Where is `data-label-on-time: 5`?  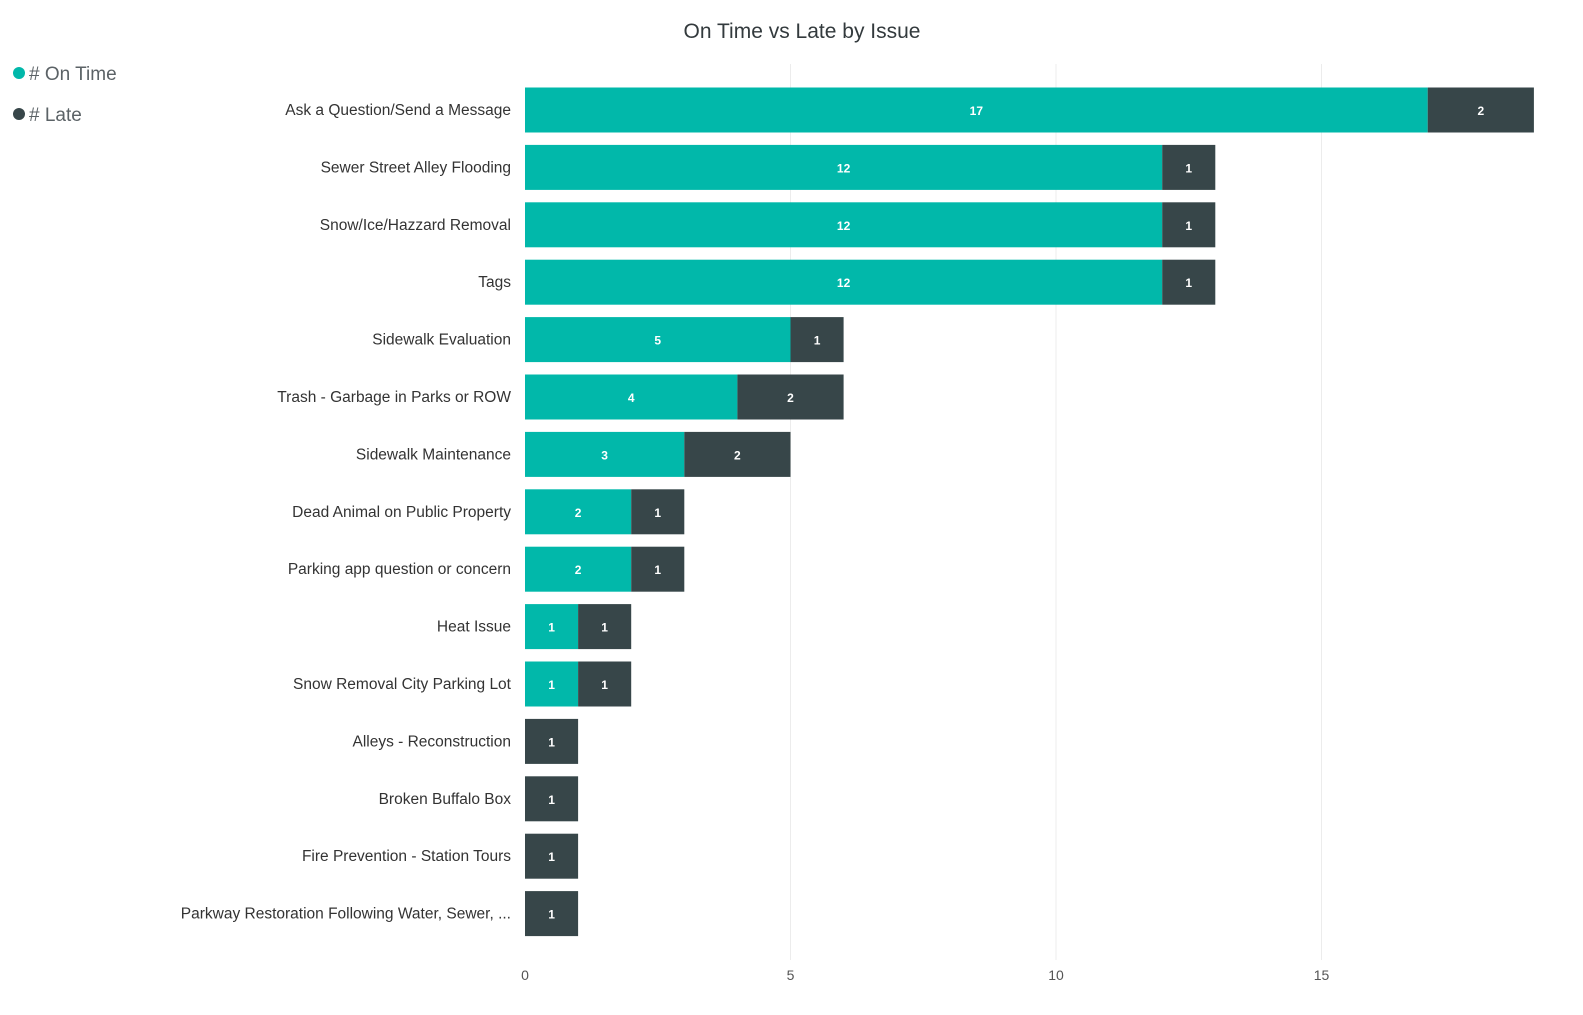
data-label-on-time: 5 is located at coordinates (657, 341).